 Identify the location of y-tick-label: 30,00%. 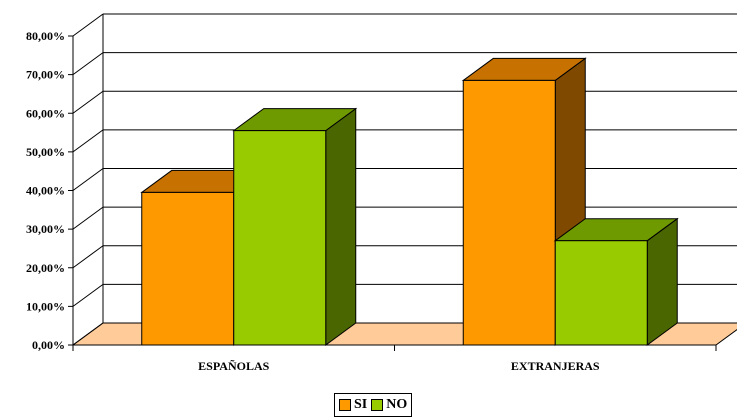
(45, 229).